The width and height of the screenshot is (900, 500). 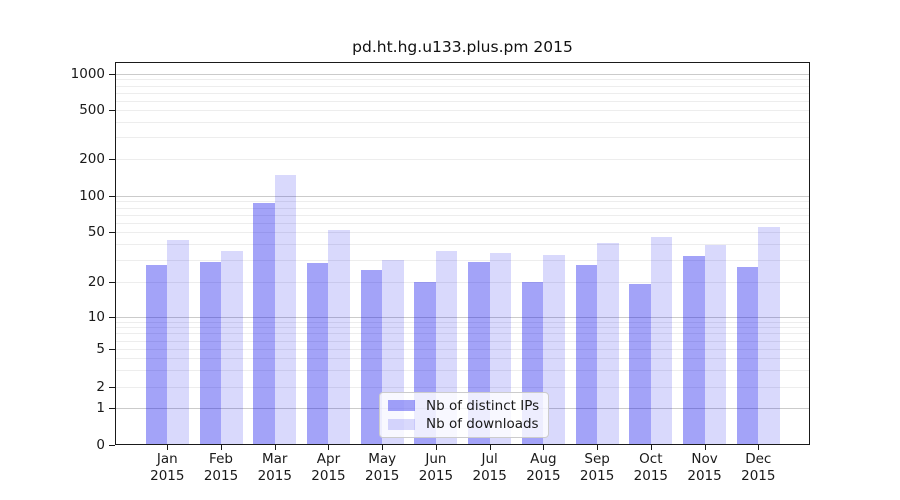 I want to click on x-tick-month: Oct, so click(x=651, y=459).